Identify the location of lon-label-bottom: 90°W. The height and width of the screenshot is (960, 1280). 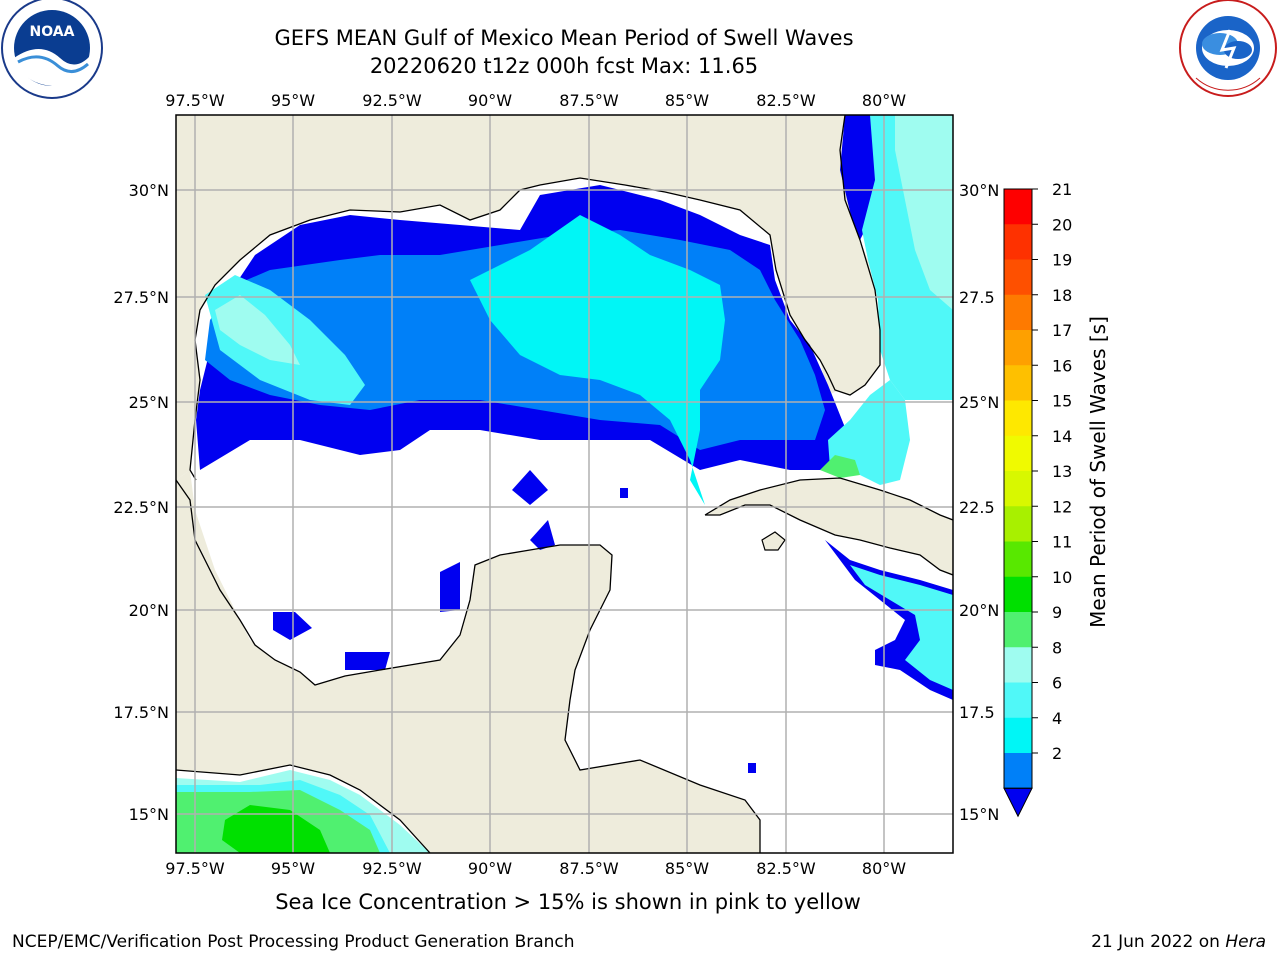
(490, 868).